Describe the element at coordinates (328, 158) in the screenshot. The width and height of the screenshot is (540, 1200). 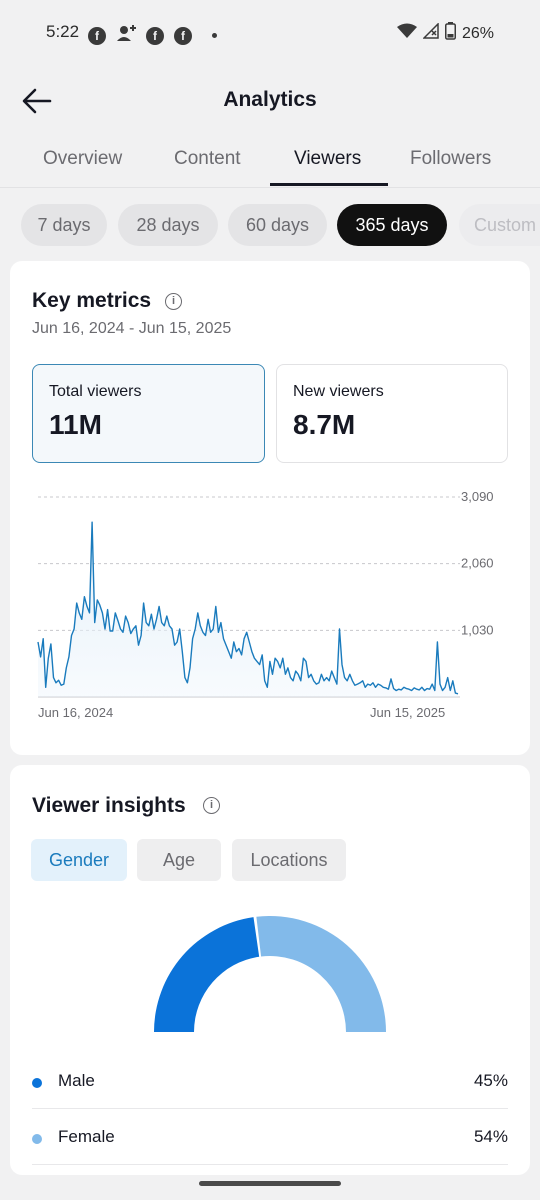
I see `tab-viewers: Viewers` at that location.